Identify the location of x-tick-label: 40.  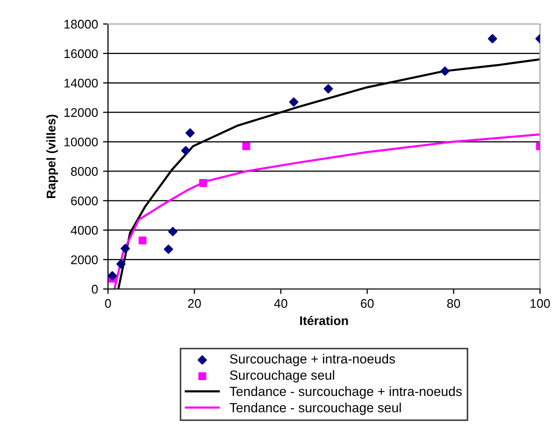
(281, 303).